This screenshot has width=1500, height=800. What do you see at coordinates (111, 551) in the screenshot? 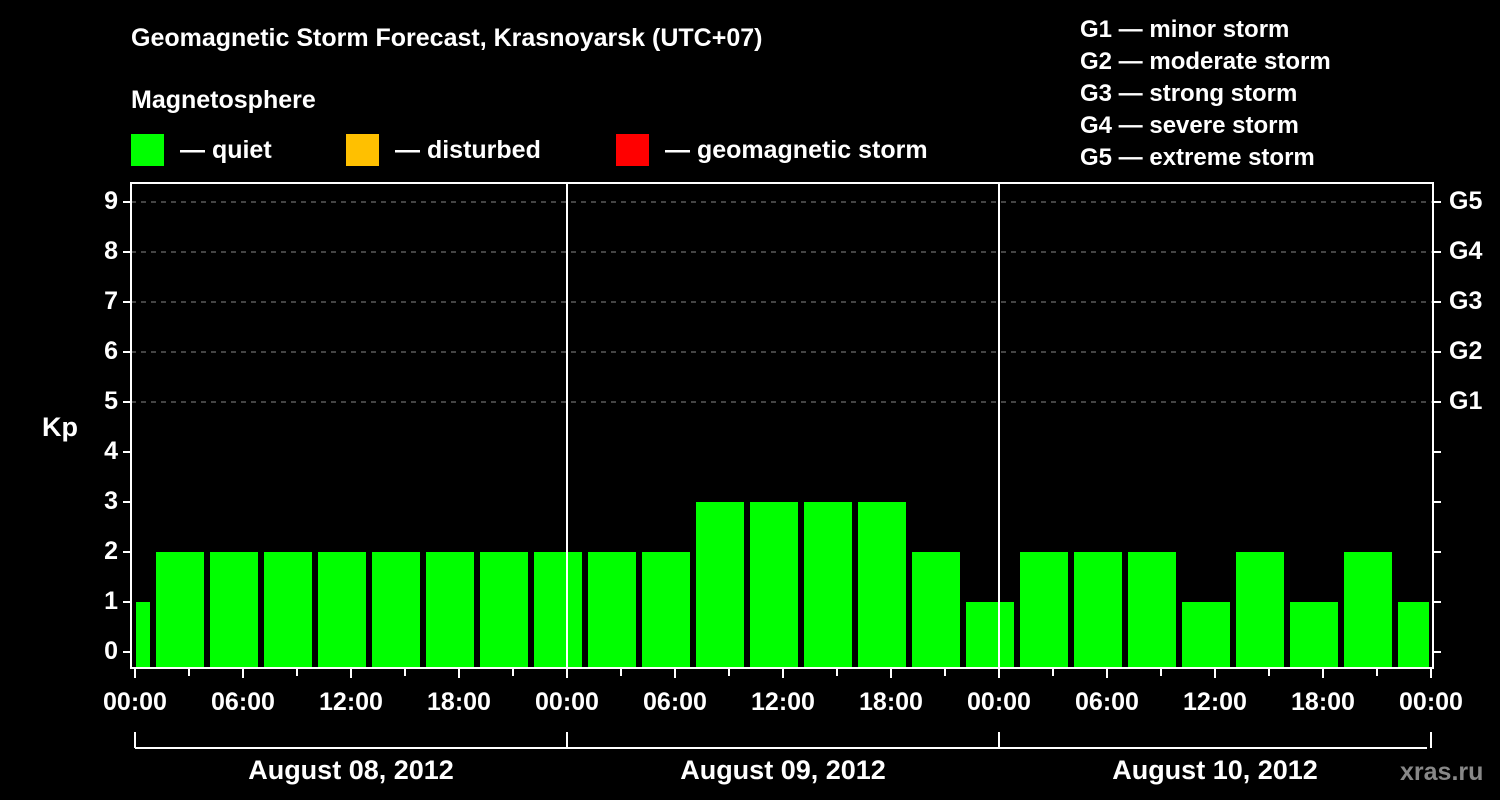
I see `y-tick-label: 2` at bounding box center [111, 551].